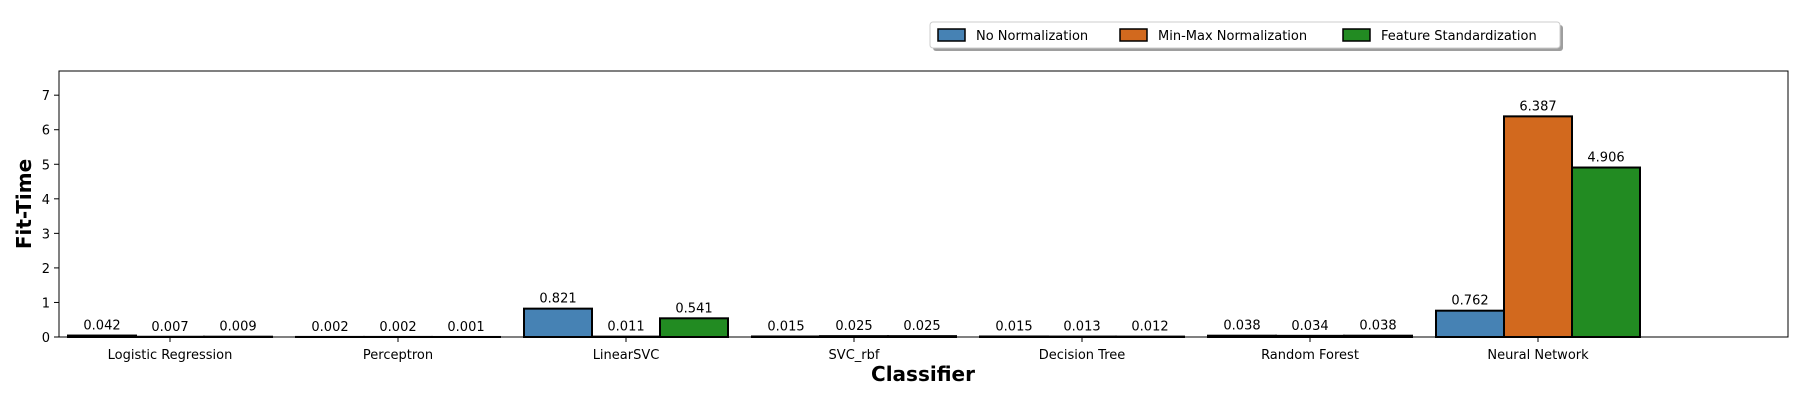  What do you see at coordinates (50, 217) in the screenshot?
I see `y-axis: 0 1 2 3 4 5 6 7` at bounding box center [50, 217].